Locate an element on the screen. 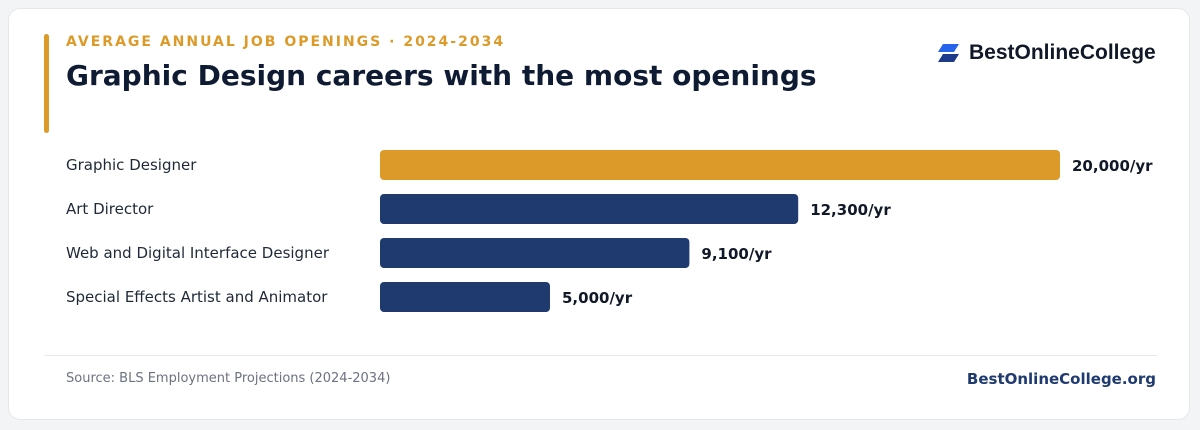  bar-value-label: 12,300/yr is located at coordinates (850, 210).